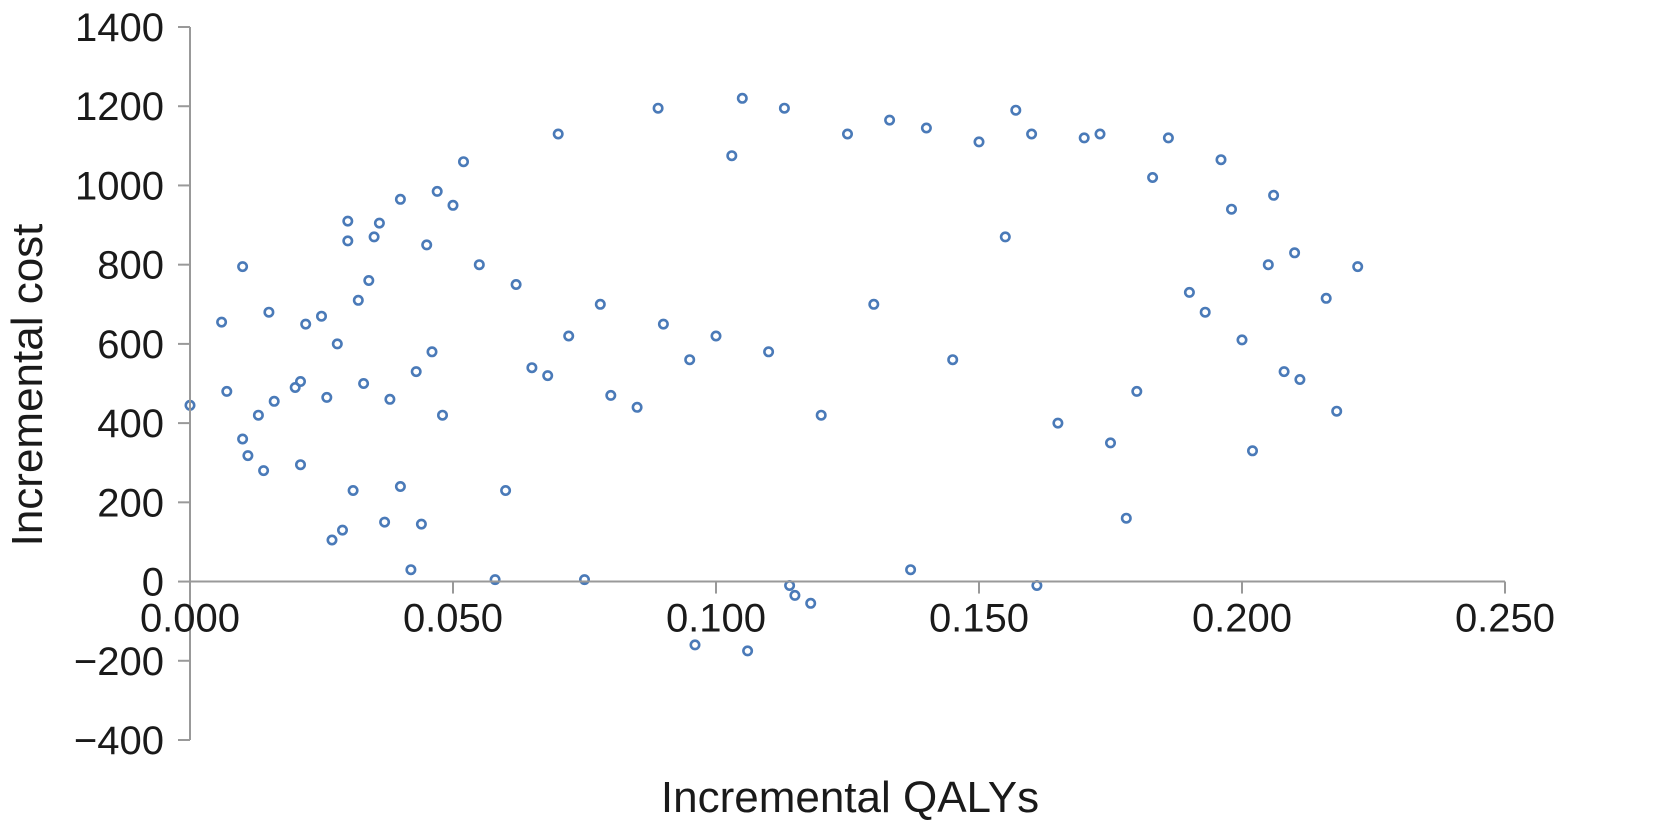 This screenshot has height=831, width=1660. What do you see at coordinates (190, 619) in the screenshot?
I see `x-tick-label: 0.000` at bounding box center [190, 619].